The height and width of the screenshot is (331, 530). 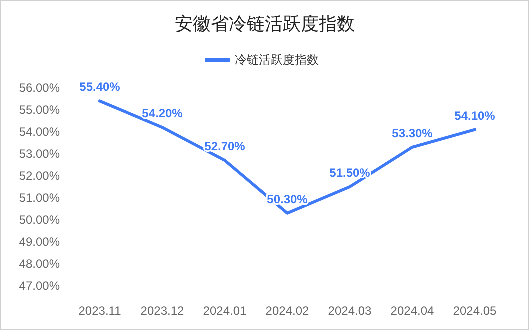 What do you see at coordinates (265, 24) in the screenshot?
I see `chart-title: 安徽省冷链活跃度指数` at bounding box center [265, 24].